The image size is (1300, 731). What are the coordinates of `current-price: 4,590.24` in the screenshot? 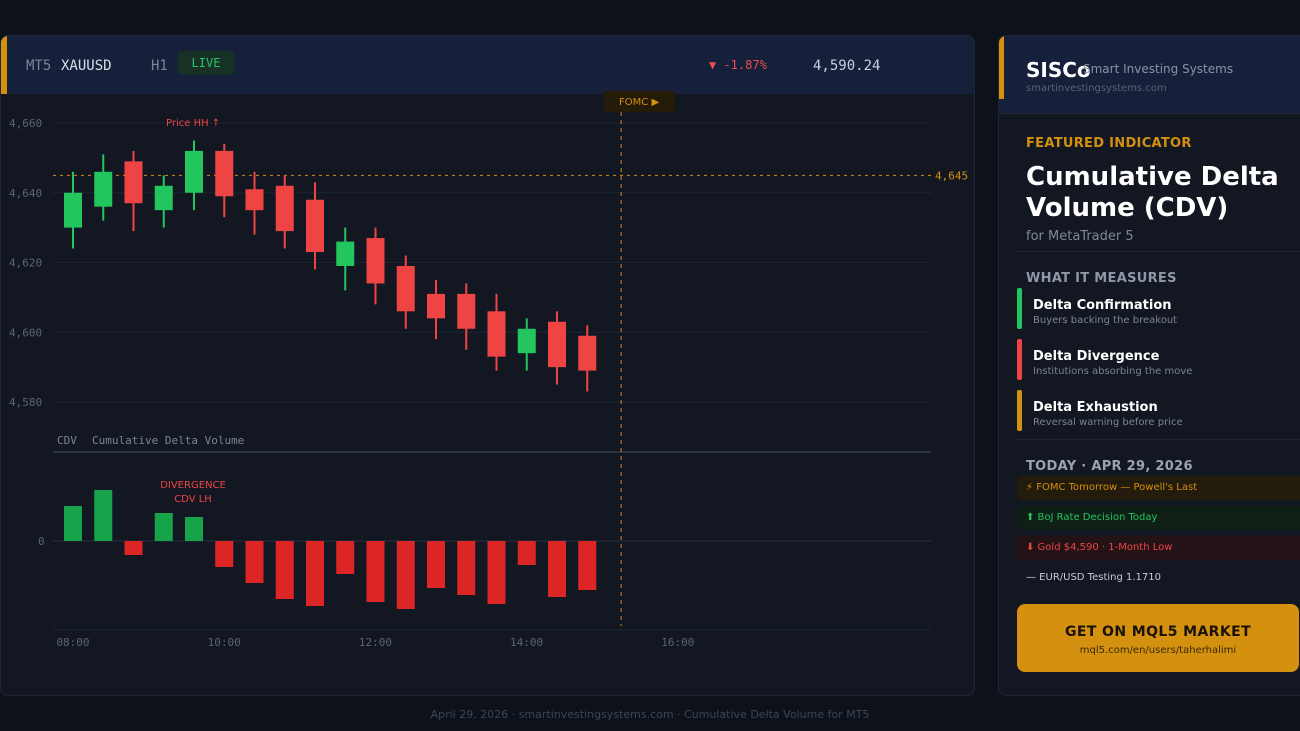 It's located at (847, 66).